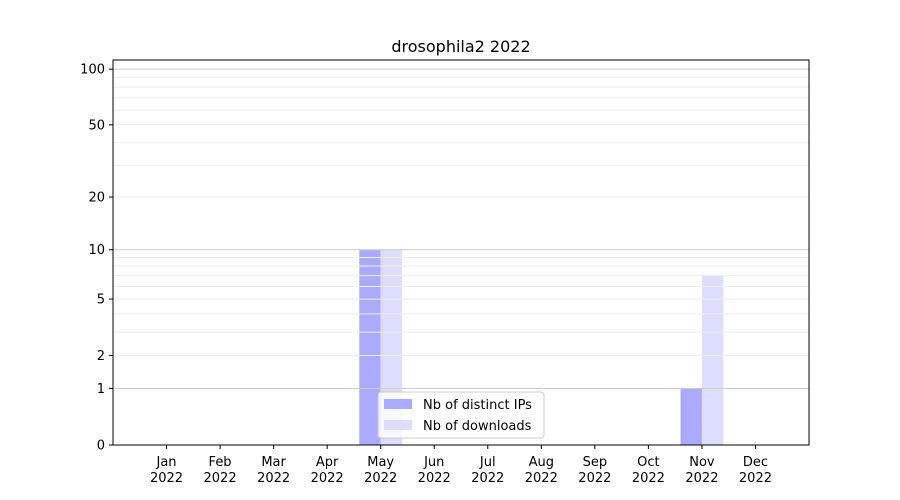  What do you see at coordinates (648, 462) in the screenshot?
I see `x-tick-label: Oct` at bounding box center [648, 462].